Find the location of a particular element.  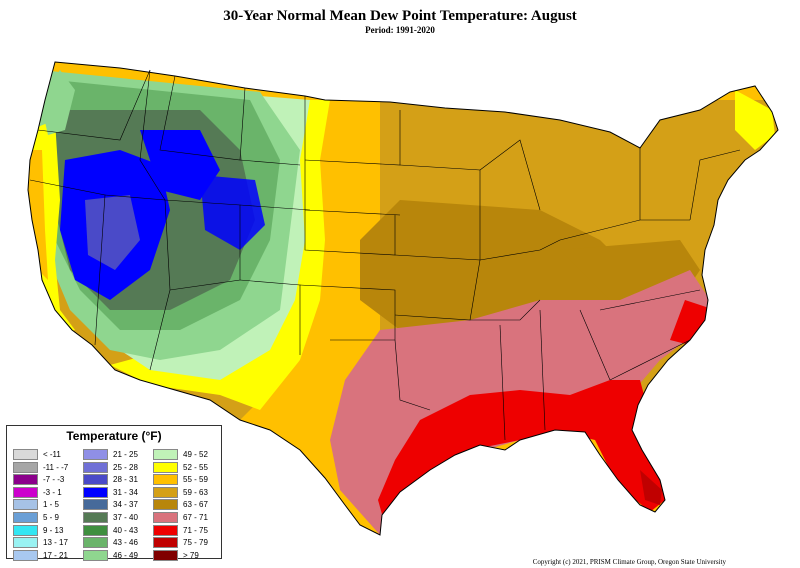

legend-item: 25 - 28 is located at coordinates (119, 467).